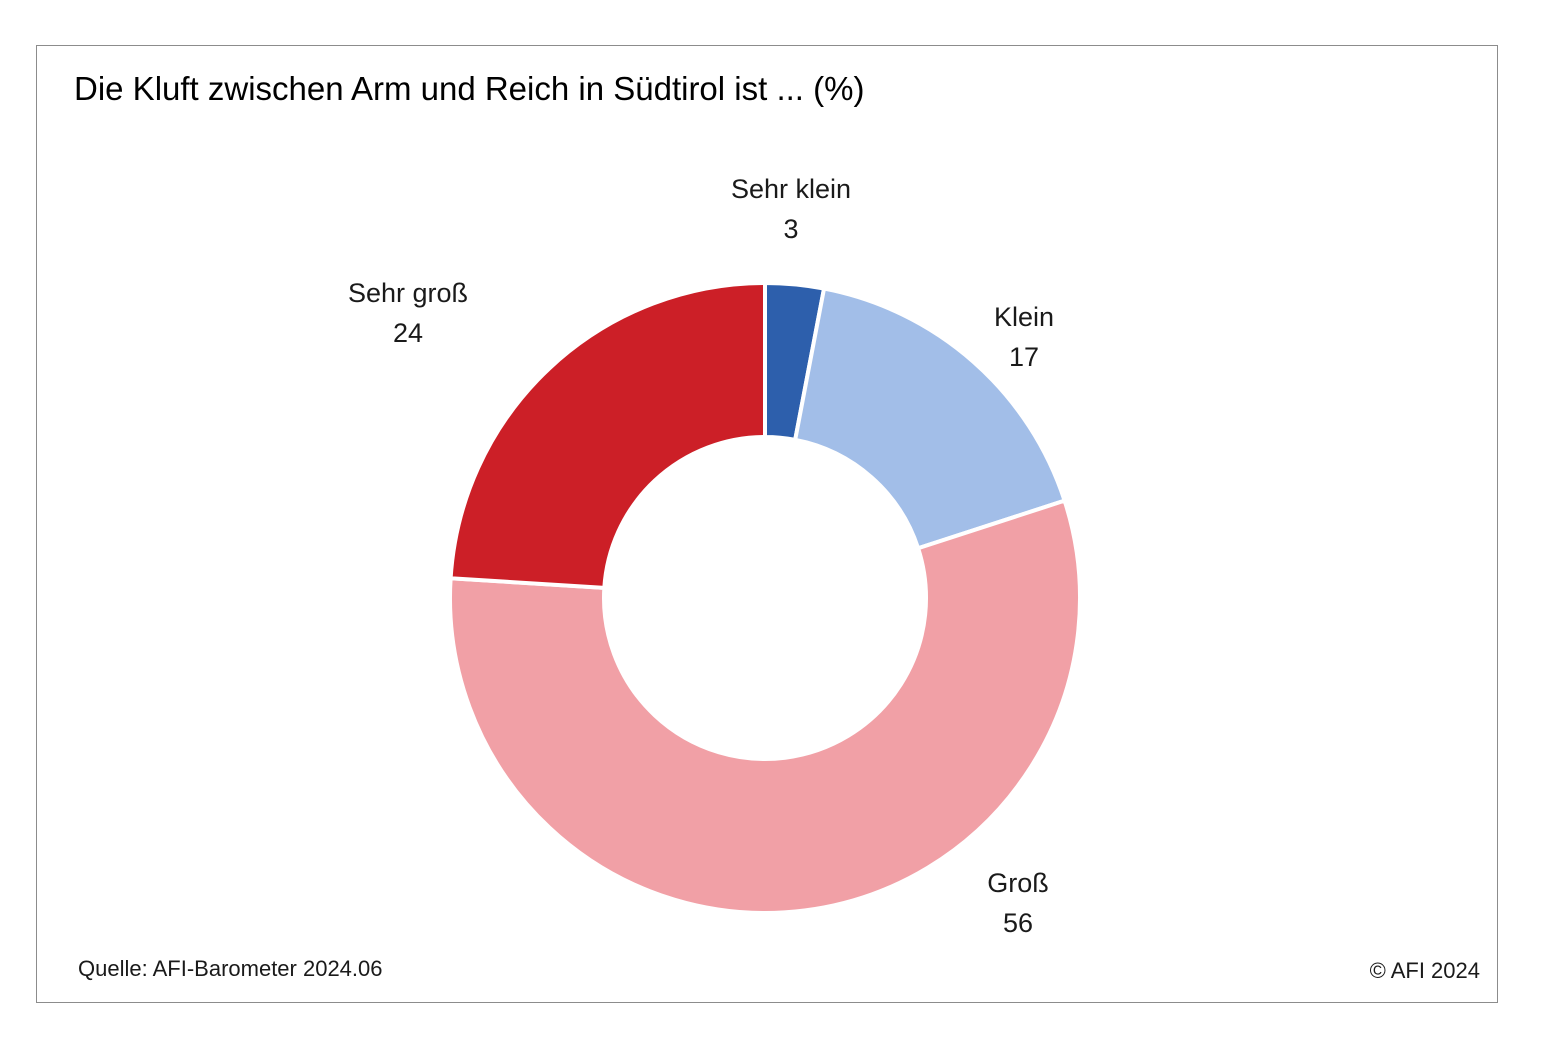 The height and width of the screenshot is (1056, 1544). What do you see at coordinates (1424, 970) in the screenshot?
I see `copyright-note: © AFI 2024` at bounding box center [1424, 970].